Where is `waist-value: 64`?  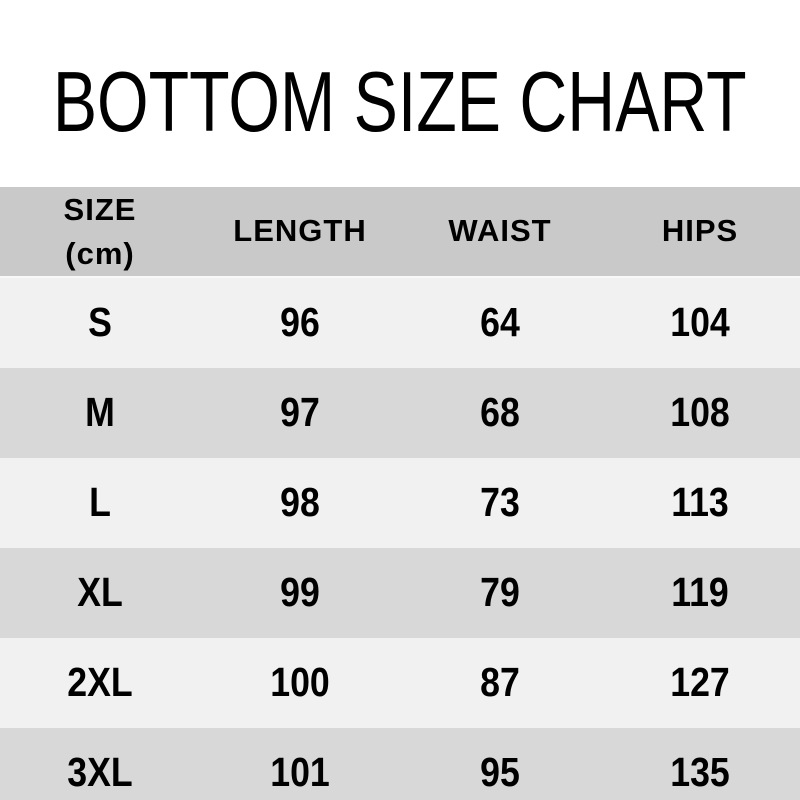 waist-value: 64 is located at coordinates (500, 322).